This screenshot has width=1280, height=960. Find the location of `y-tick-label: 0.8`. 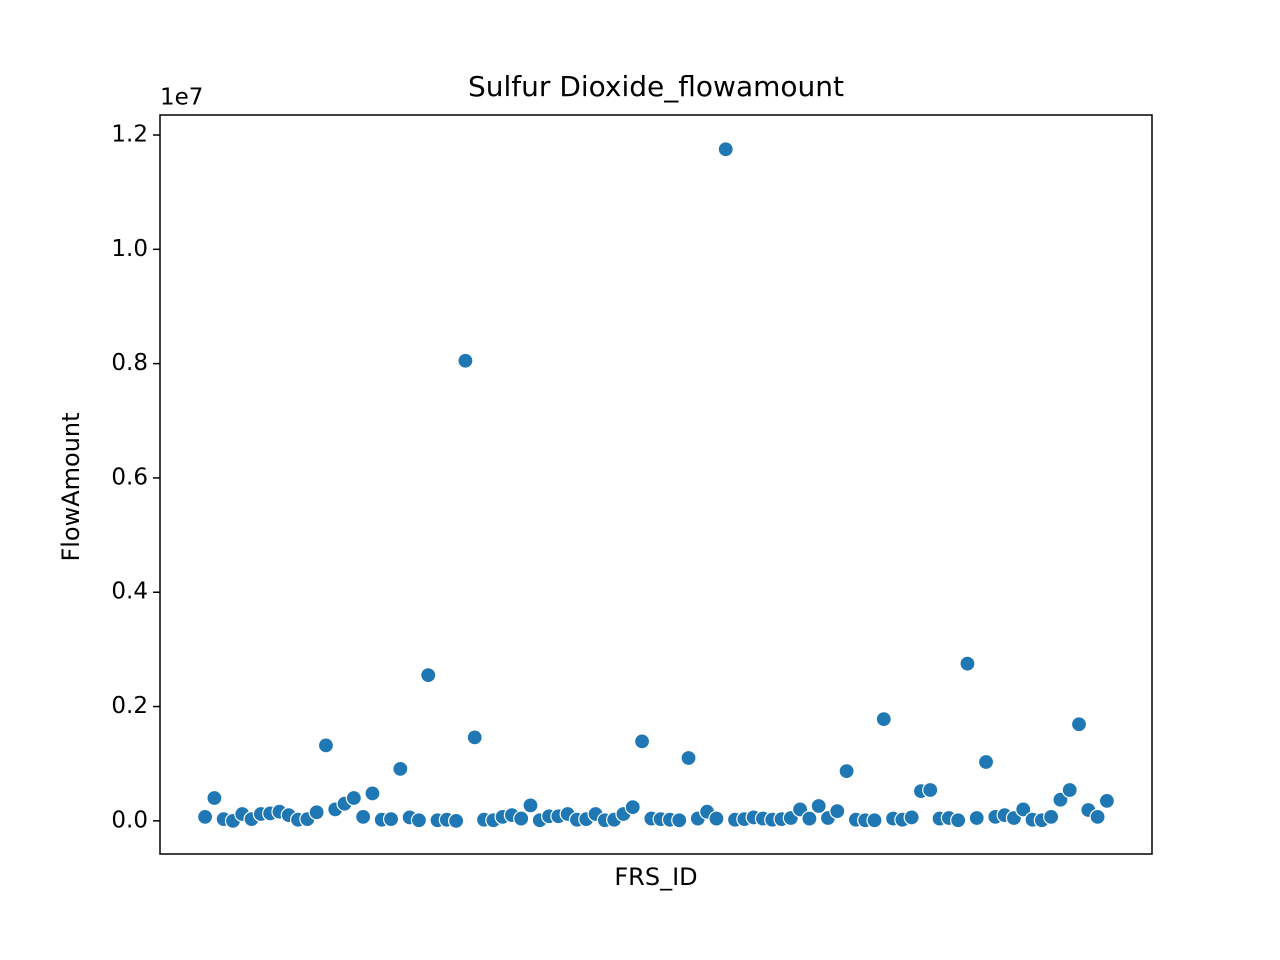

y-tick-label: 0.8 is located at coordinates (129, 363).